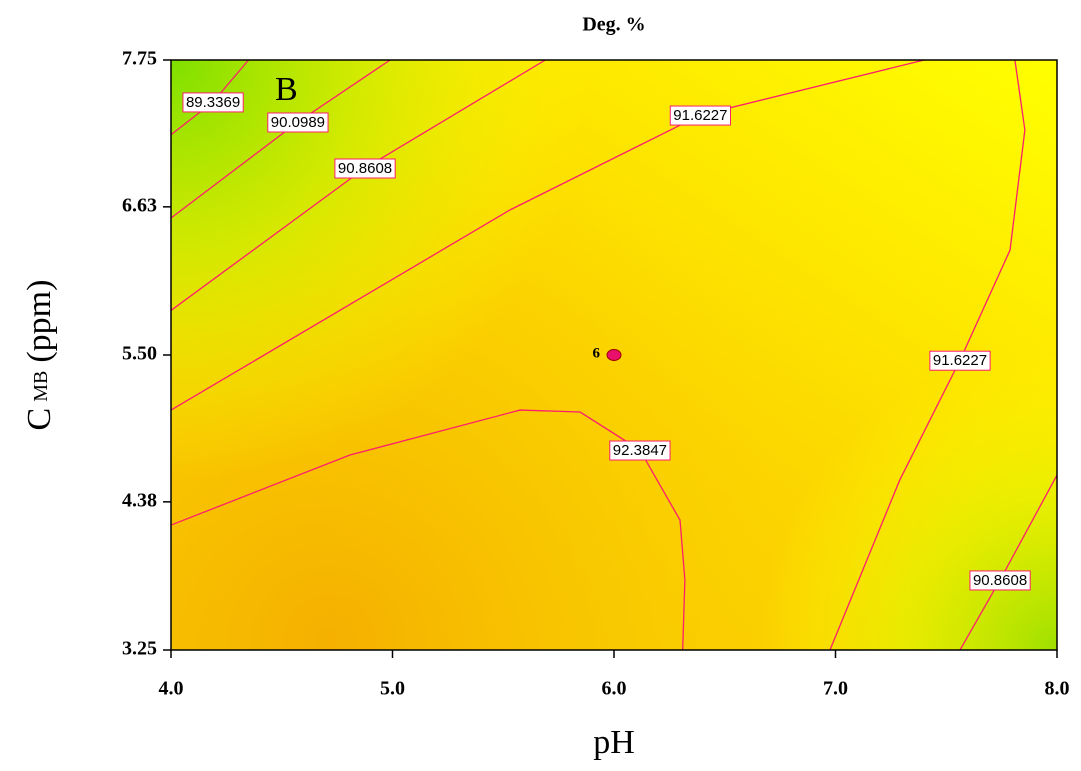 The width and height of the screenshot is (1081, 771). Describe the element at coordinates (139, 59) in the screenshot. I see `y-tick-label: 7.75` at that location.